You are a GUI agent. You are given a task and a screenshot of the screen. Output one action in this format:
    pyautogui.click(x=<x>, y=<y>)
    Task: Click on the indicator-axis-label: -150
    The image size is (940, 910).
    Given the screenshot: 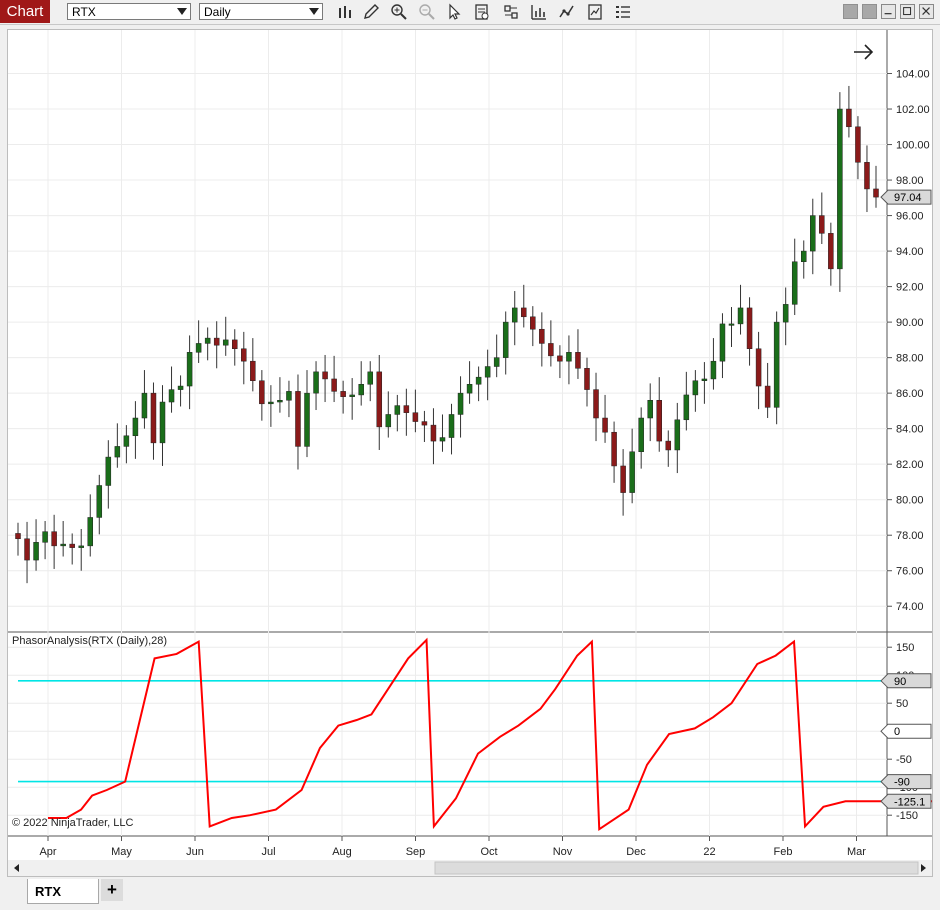 What is the action you would take?
    pyautogui.click(x=907, y=816)
    